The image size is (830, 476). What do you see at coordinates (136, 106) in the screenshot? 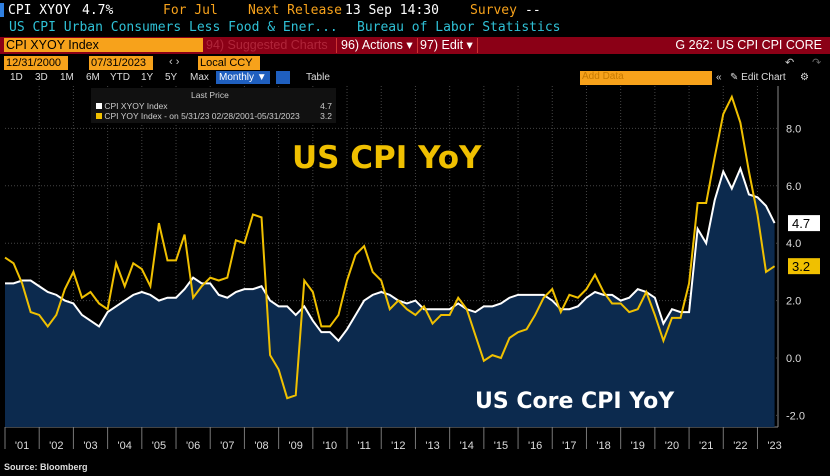
I see `legend-label: CPI XYOY Index` at bounding box center [136, 106].